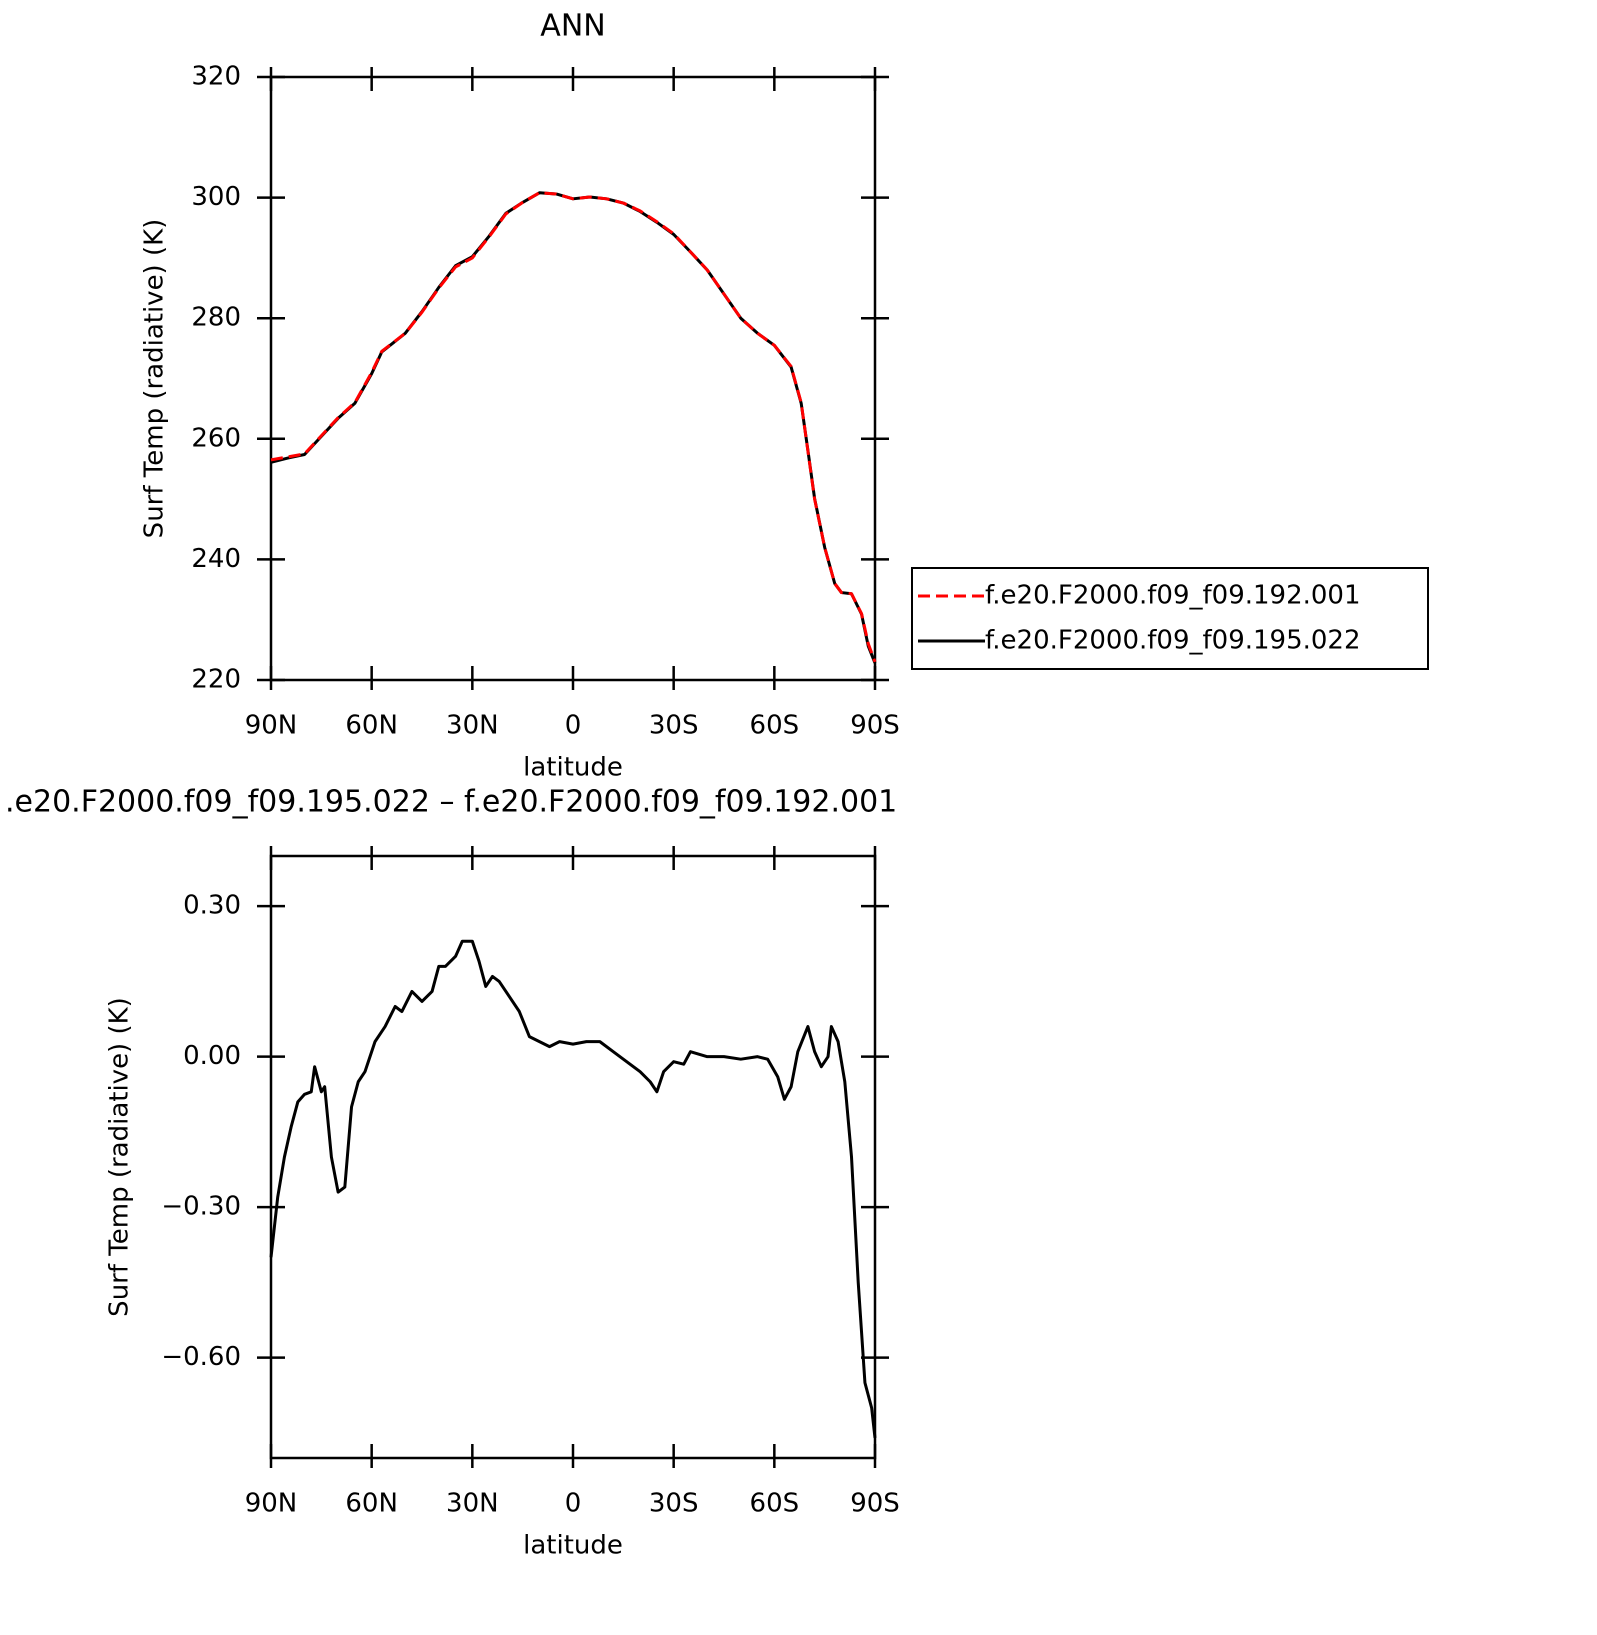 The height and width of the screenshot is (1635, 1597). What do you see at coordinates (212, 1056) in the screenshot?
I see `y-tick-label: 0.00` at bounding box center [212, 1056].